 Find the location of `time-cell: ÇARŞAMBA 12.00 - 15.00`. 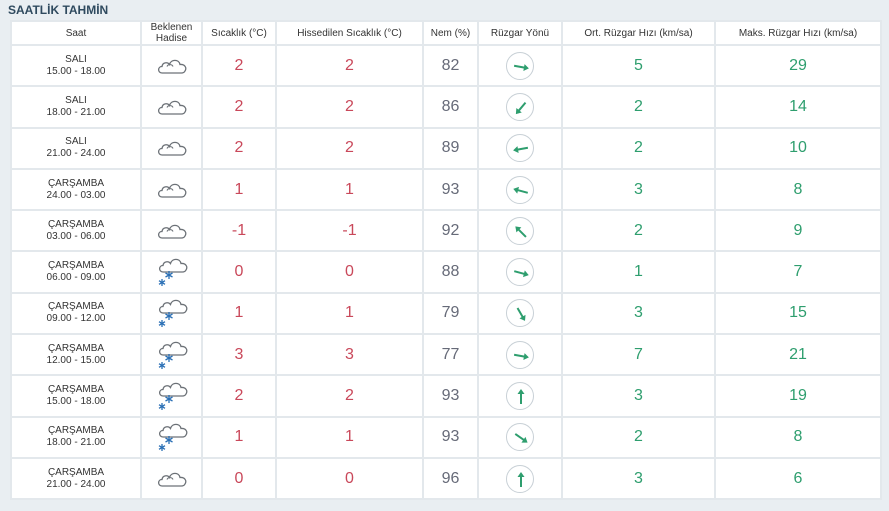

time-cell: ÇARŞAMBA 12.00 - 15.00 is located at coordinates (76, 355).